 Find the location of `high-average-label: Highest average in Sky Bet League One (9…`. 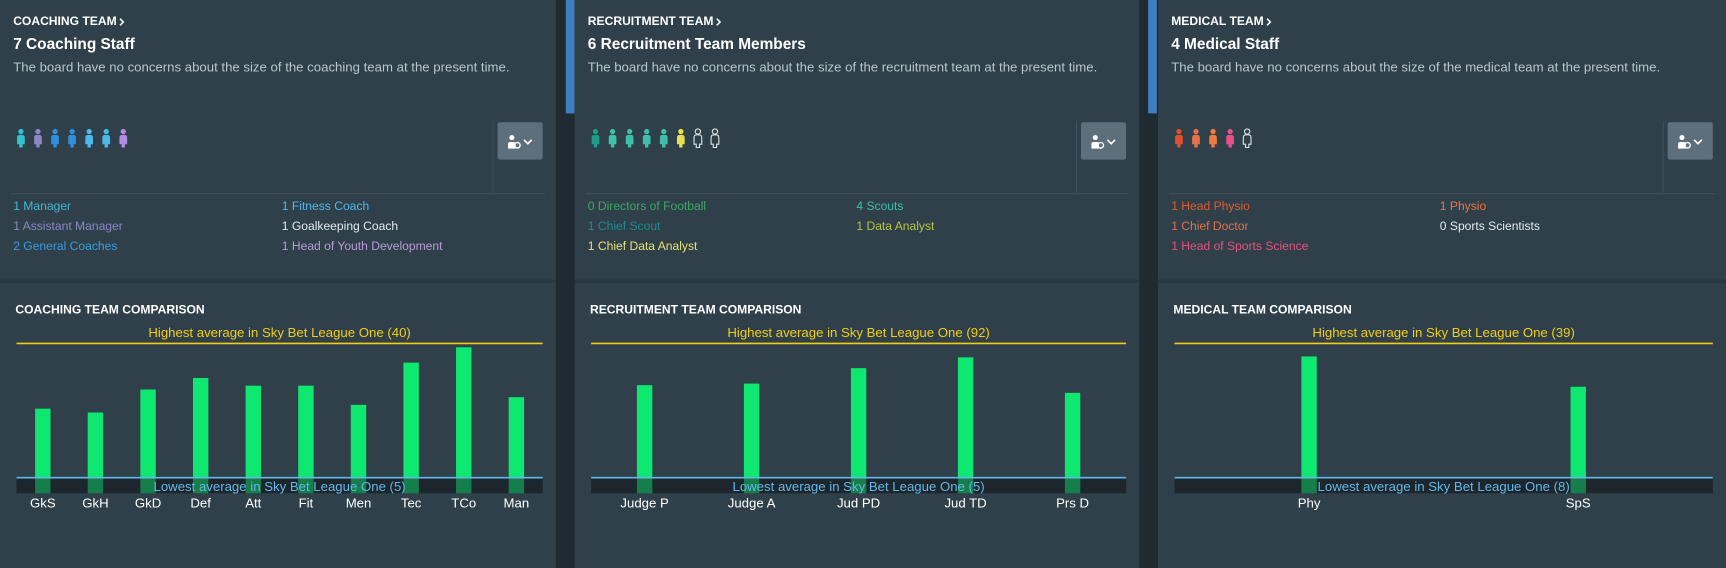

high-average-label: Highest average in Sky Bet League One (9… is located at coordinates (858, 332).